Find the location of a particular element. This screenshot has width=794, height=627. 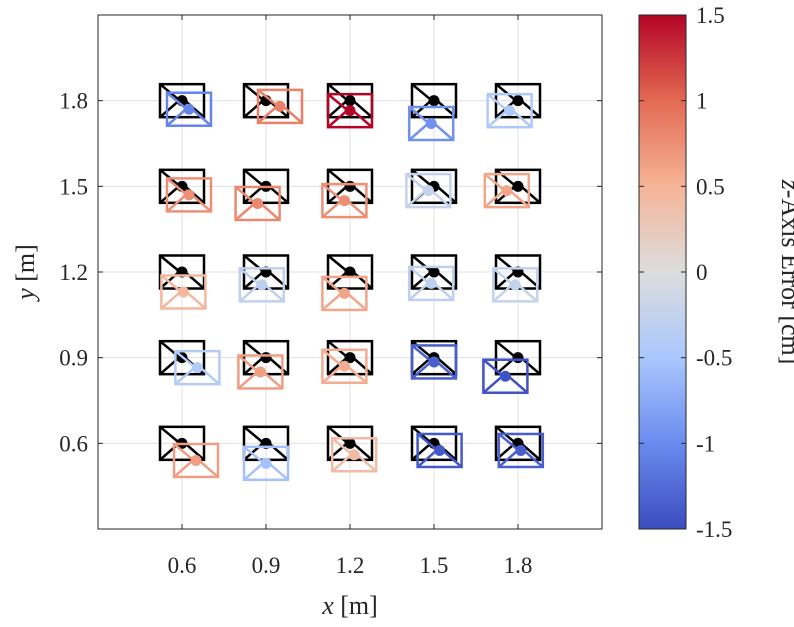

y-tick-label: 0.6 is located at coordinates (73, 443).